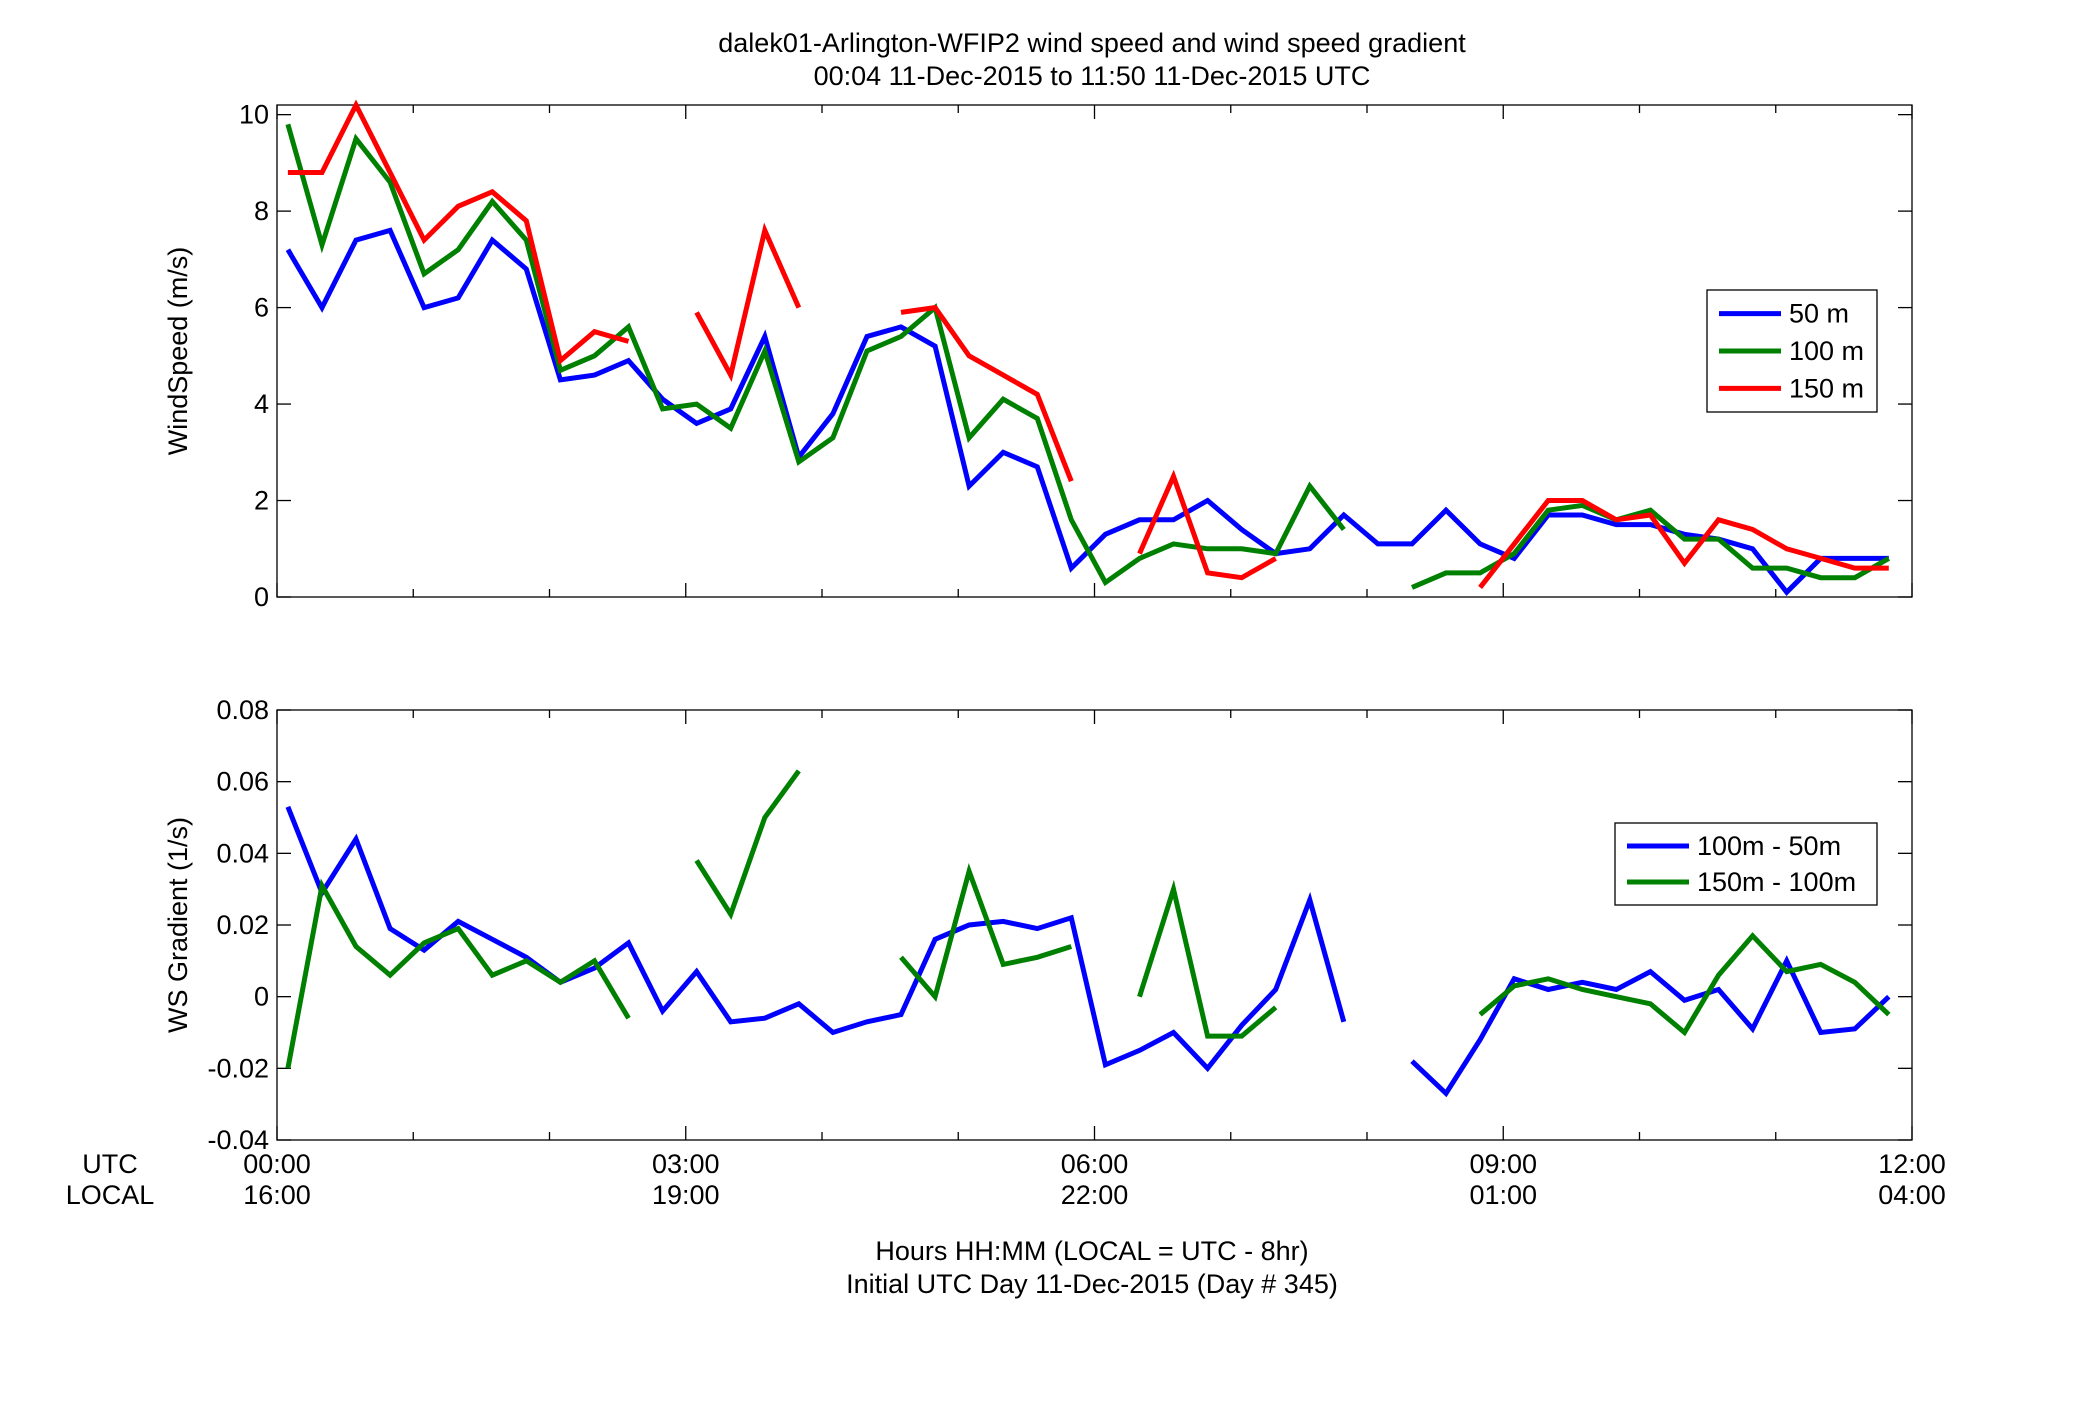 The width and height of the screenshot is (2098, 1425). What do you see at coordinates (238, 1140) in the screenshot?
I see `y-tick-label: -0.04` at bounding box center [238, 1140].